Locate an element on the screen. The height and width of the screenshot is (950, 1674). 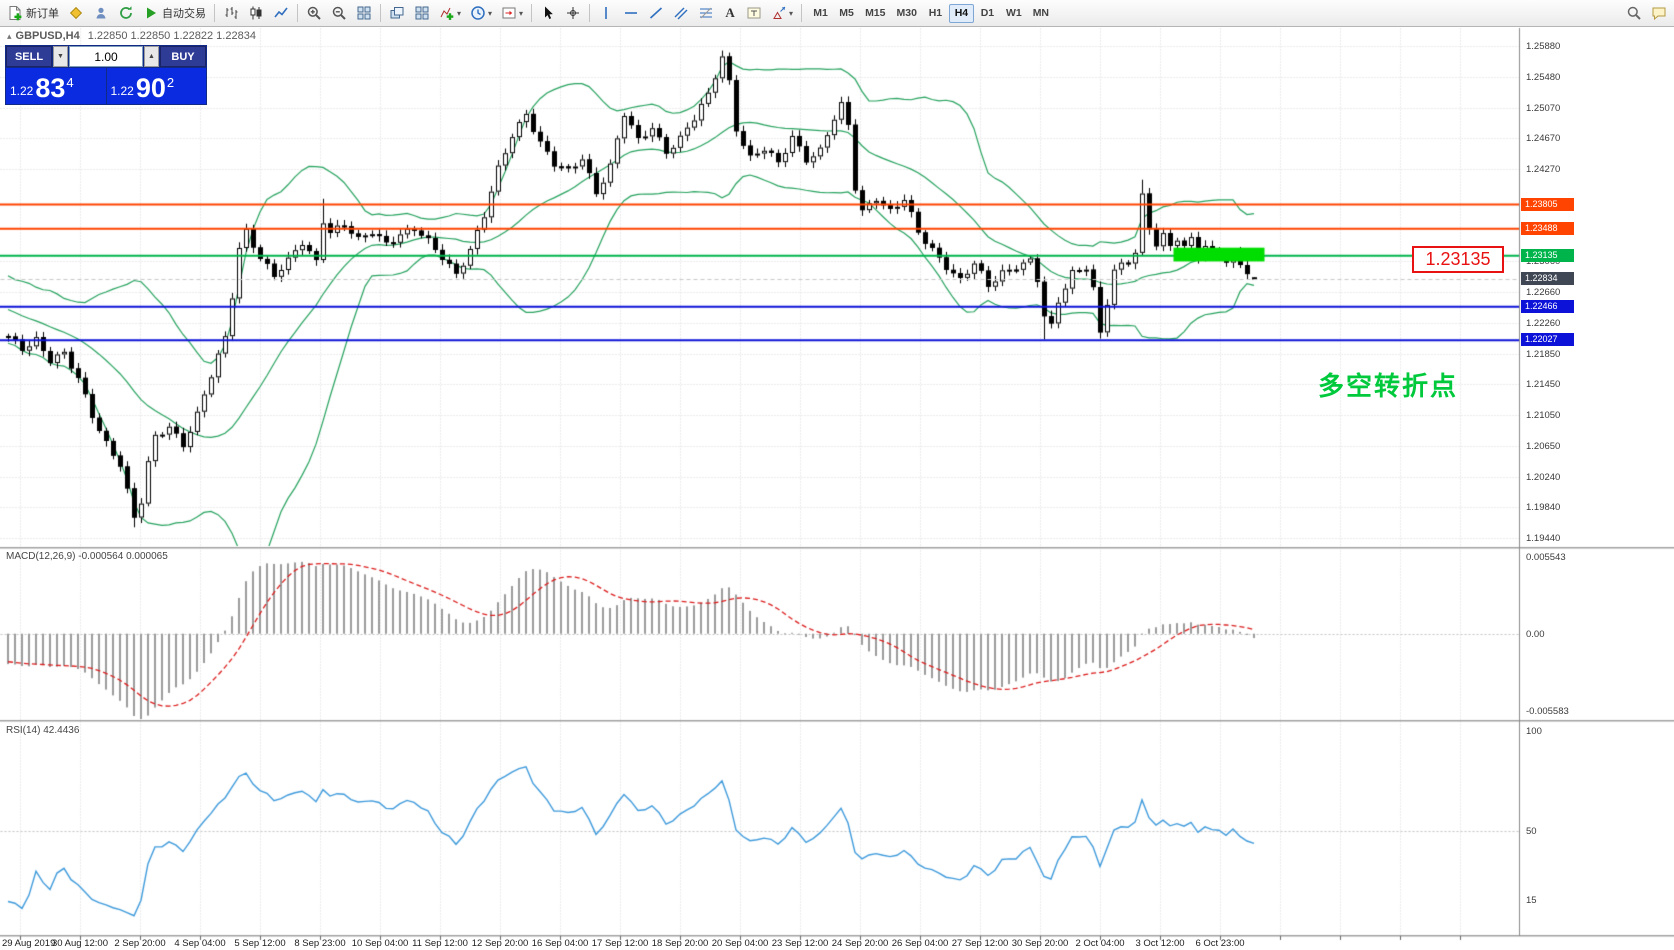
toolbar: 新订单 自动交易 ▾ ▾ ▾ is located at coordinates (837, 13).